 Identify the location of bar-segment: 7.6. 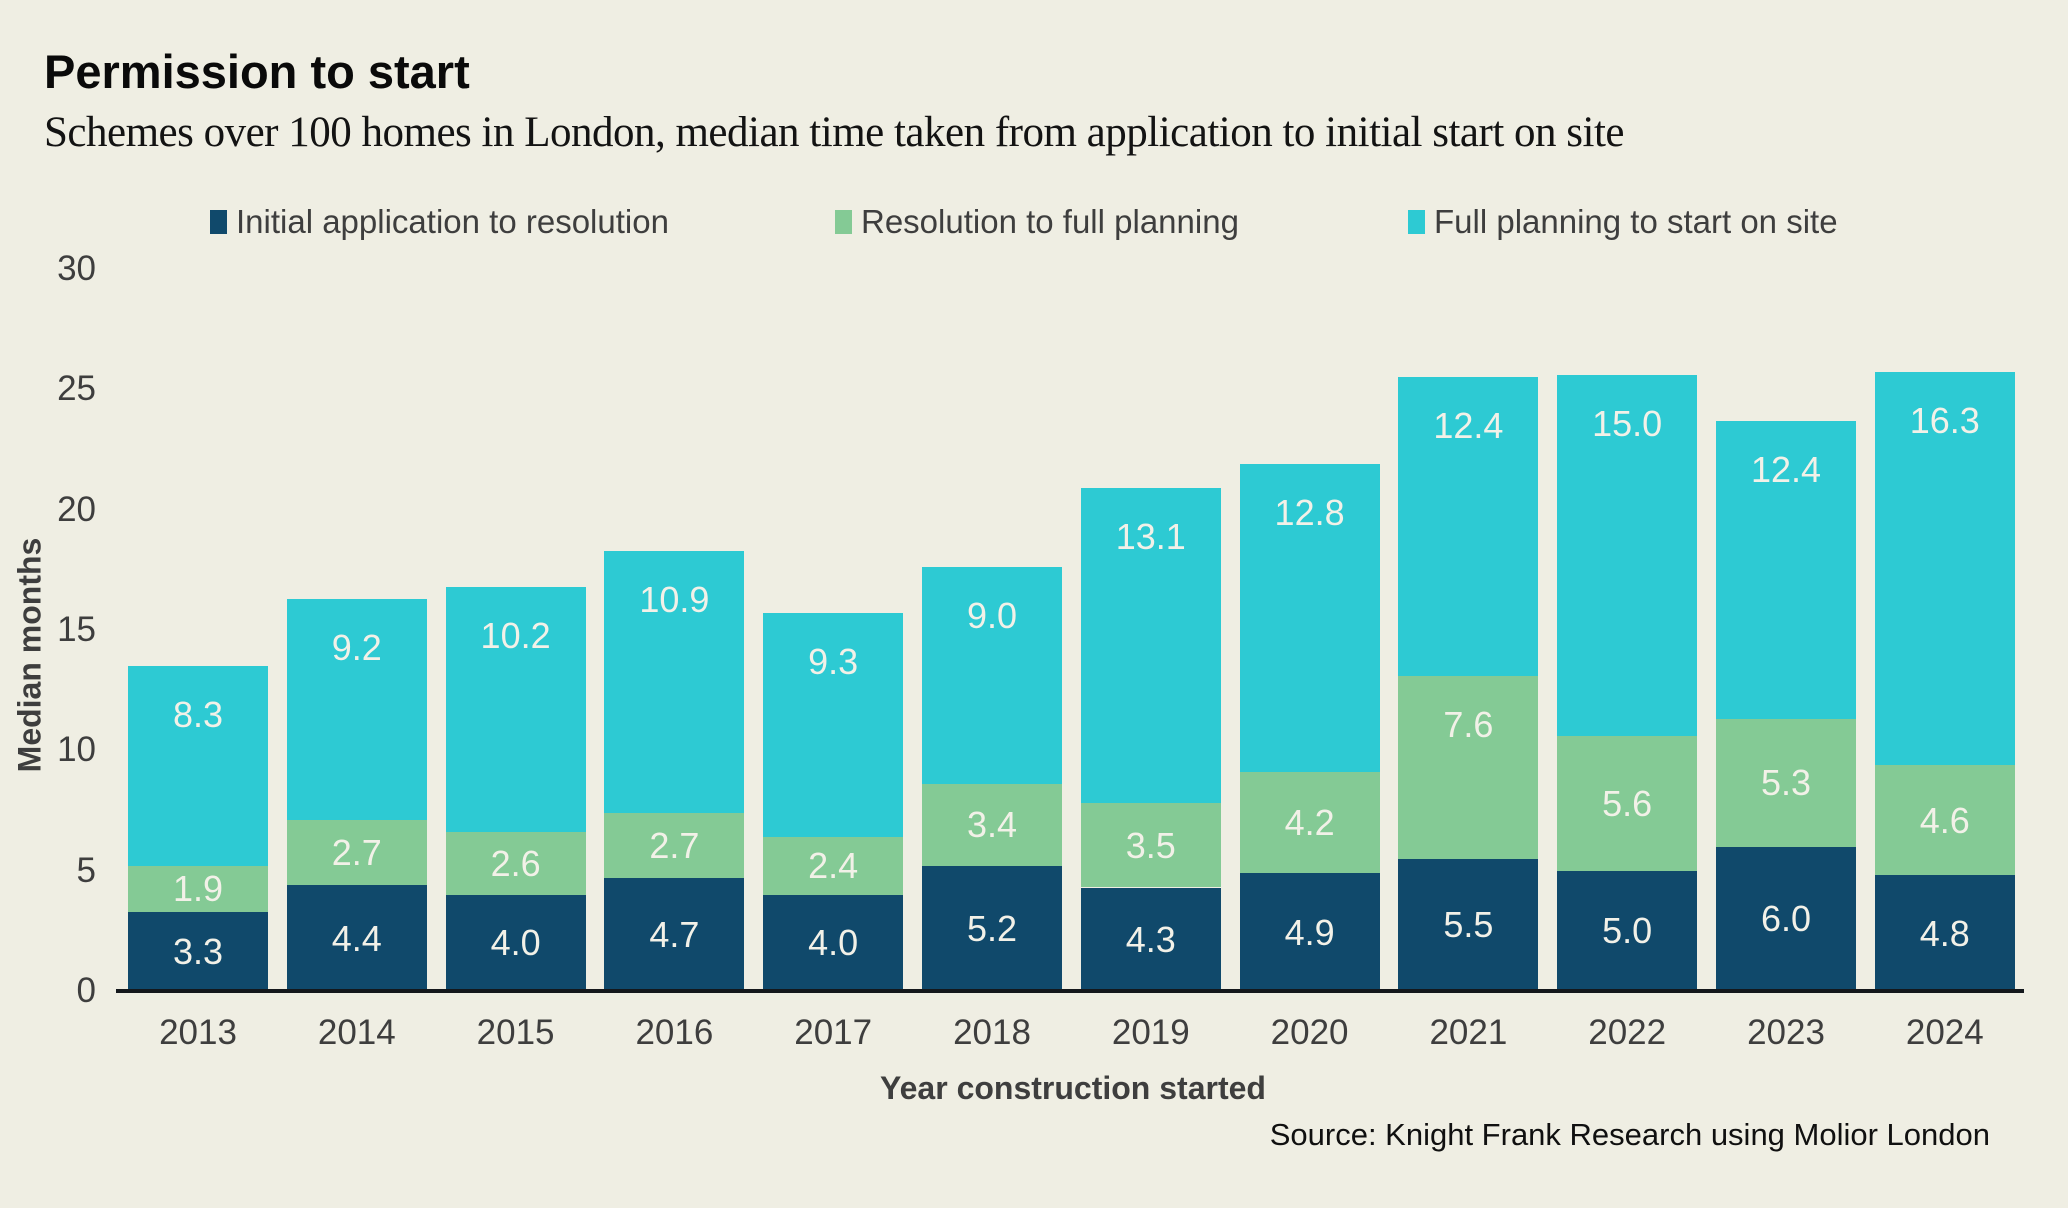
(1468, 767).